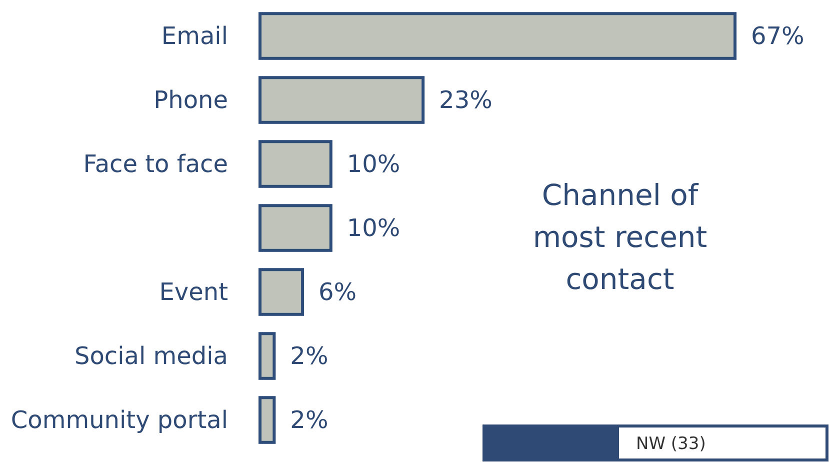 This screenshot has height=462, width=829. What do you see at coordinates (194, 36) in the screenshot?
I see `y-tick-label: Email` at bounding box center [194, 36].